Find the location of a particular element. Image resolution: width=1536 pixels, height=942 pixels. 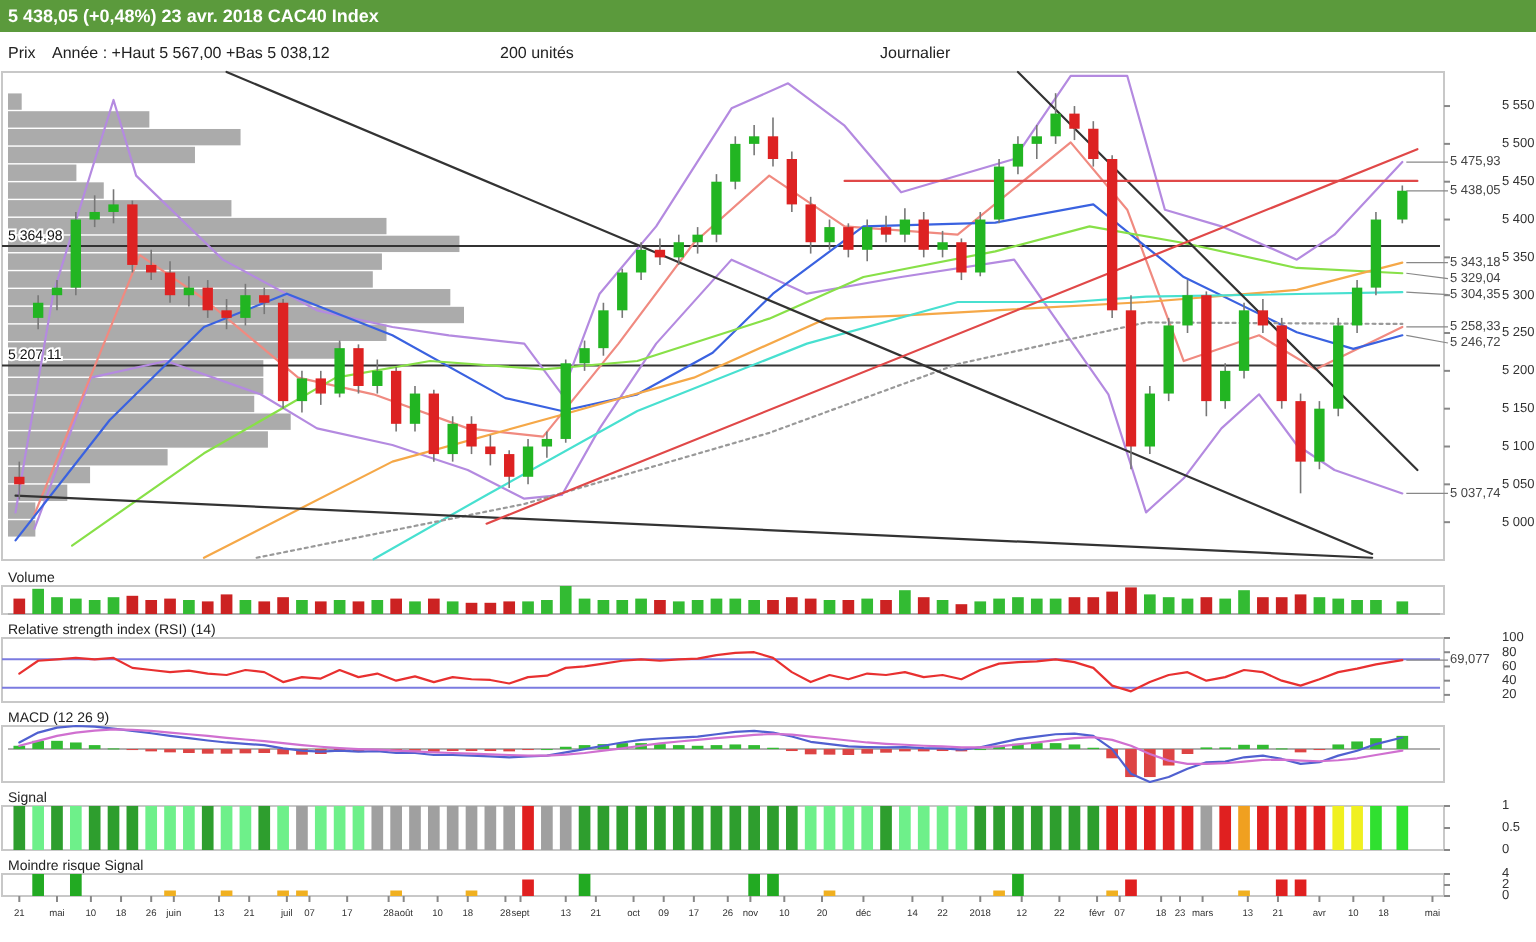

text: Prix is located at coordinates (22, 53).